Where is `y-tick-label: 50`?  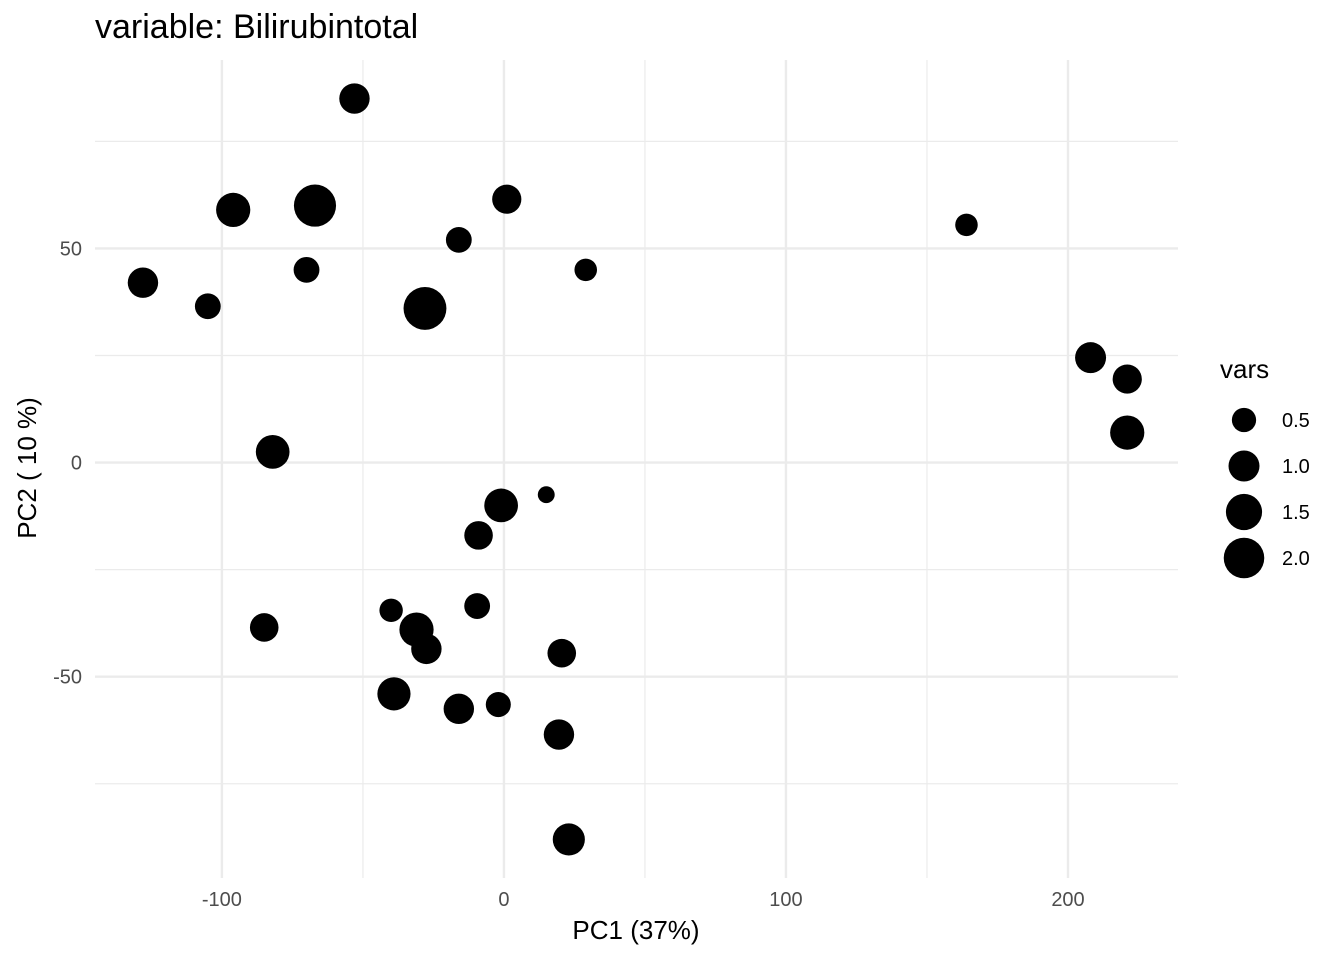 y-tick-label: 50 is located at coordinates (71, 249).